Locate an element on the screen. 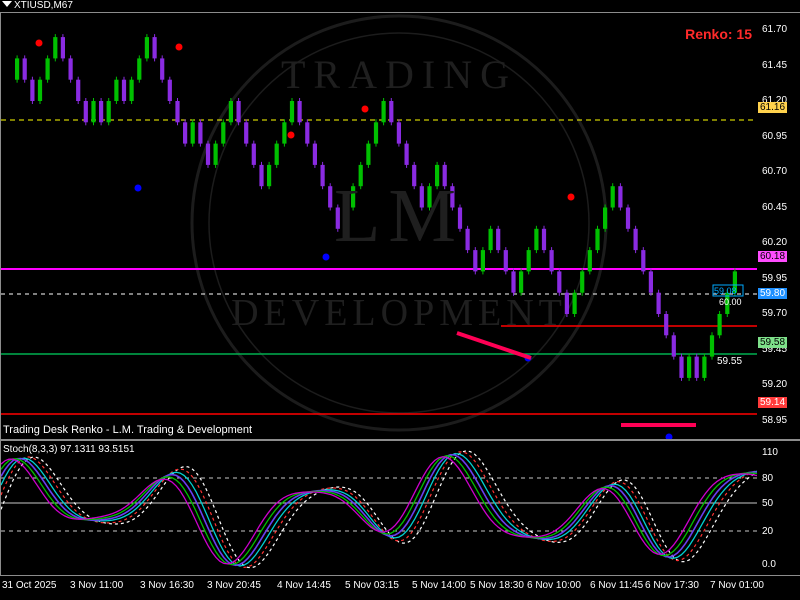 The height and width of the screenshot is (600, 800). time-tick: 3 Nov 11:00 is located at coordinates (97, 585).